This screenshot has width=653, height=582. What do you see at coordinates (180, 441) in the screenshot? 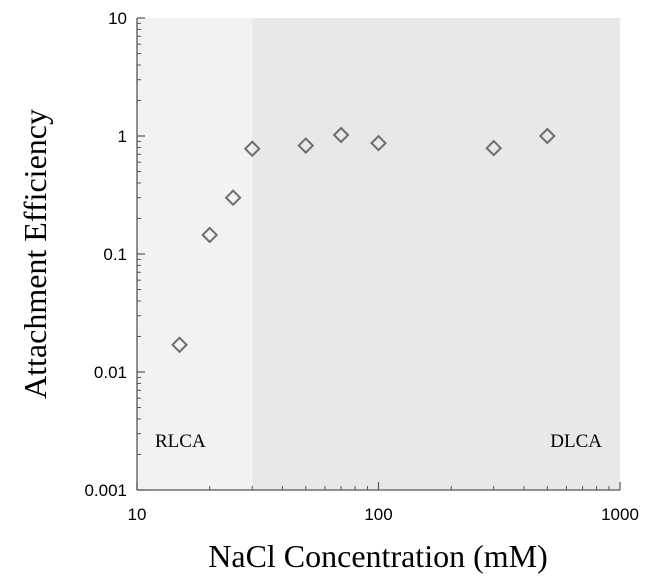
I see `rlca-label: RLCA` at bounding box center [180, 441].